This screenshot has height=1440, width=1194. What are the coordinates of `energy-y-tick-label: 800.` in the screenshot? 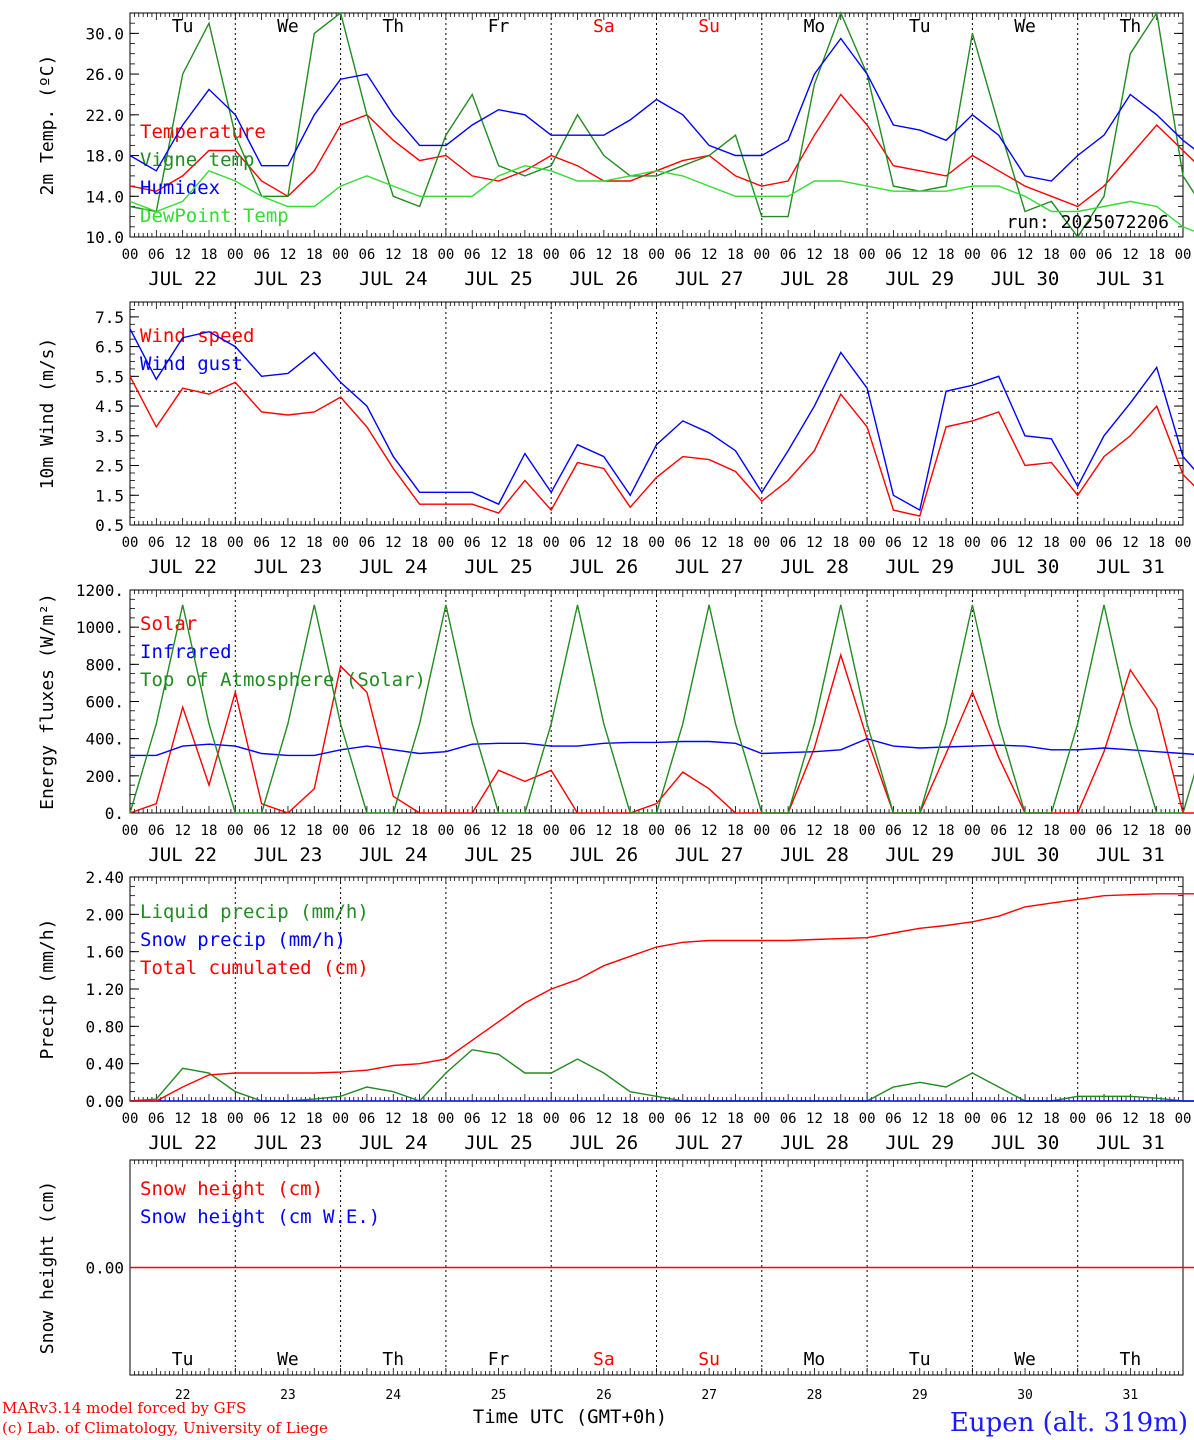 It's located at (104, 664).